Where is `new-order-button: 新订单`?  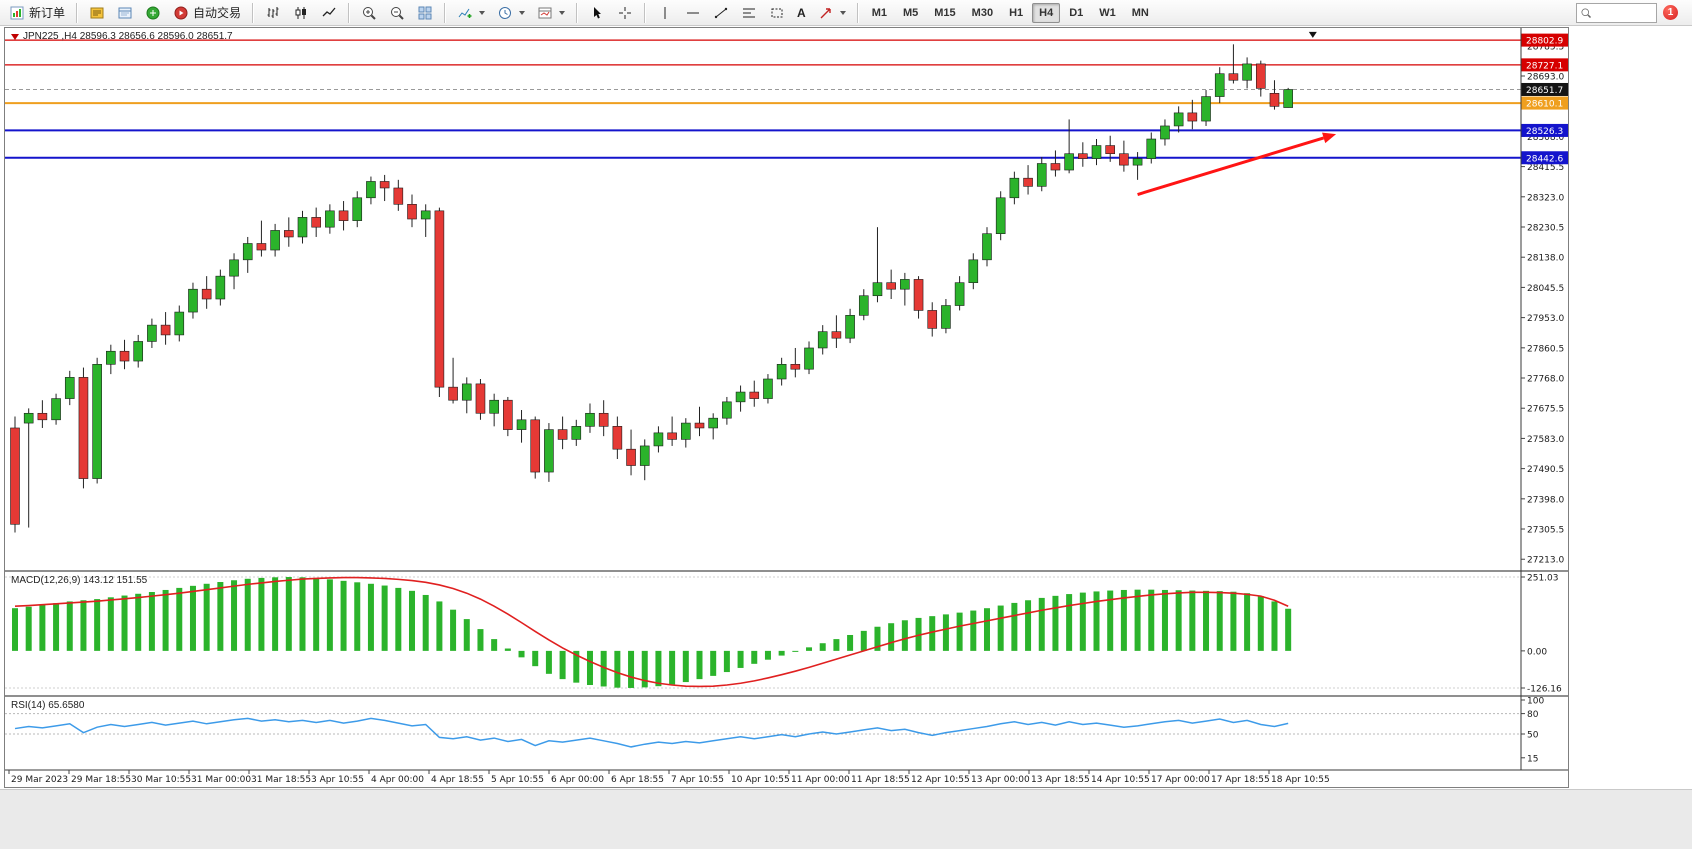
new-order-button: 新订单 is located at coordinates (37, 13).